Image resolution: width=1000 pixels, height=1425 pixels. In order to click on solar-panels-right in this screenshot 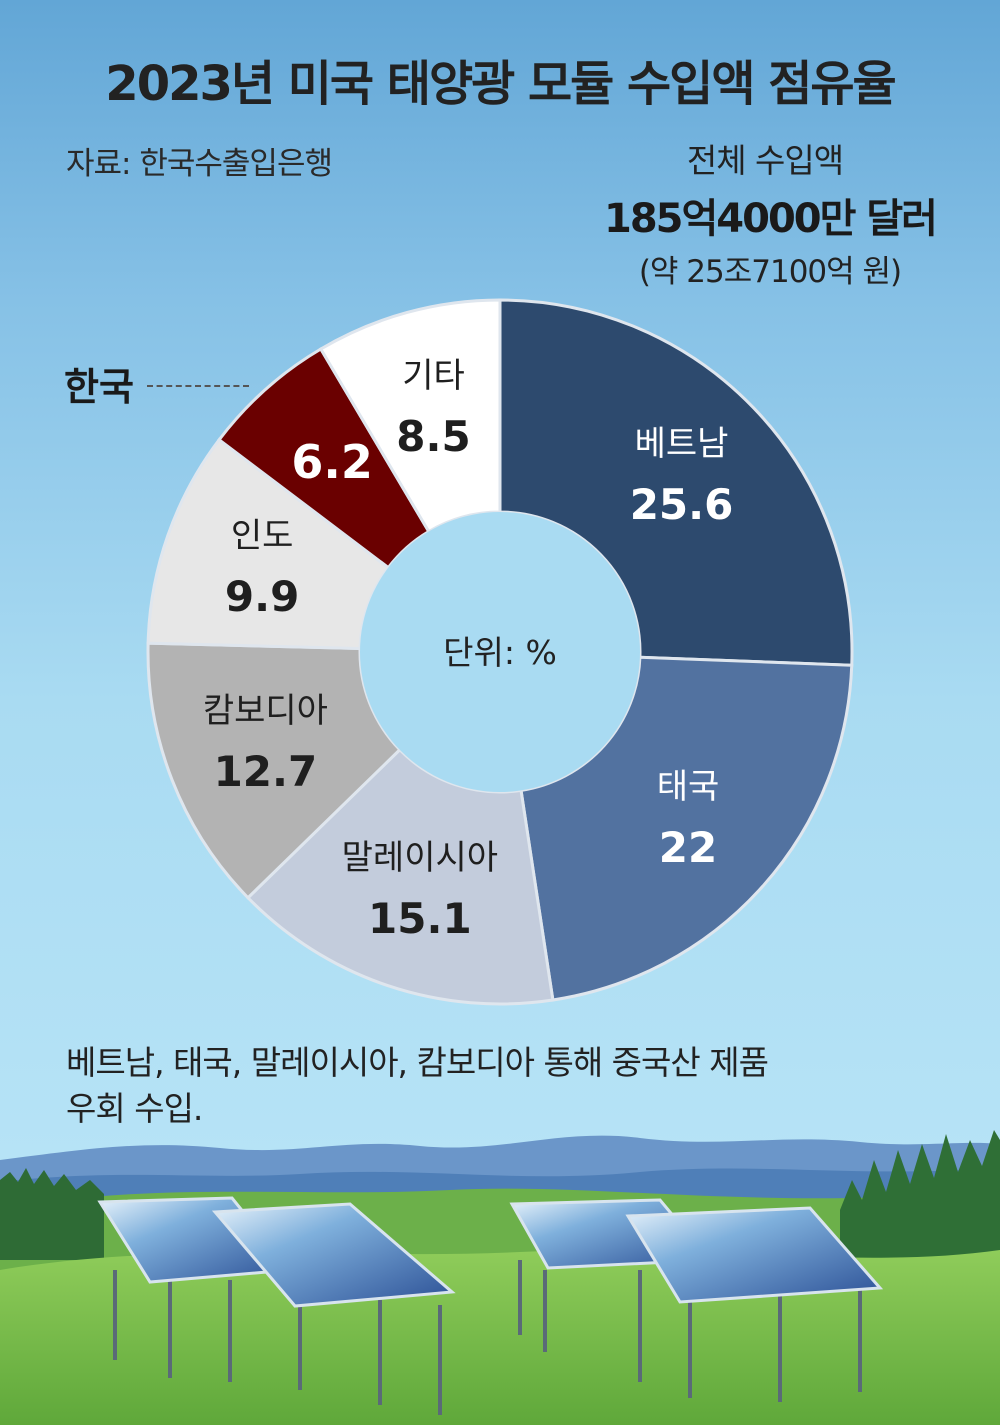, I will do `click(696, 1251)`.